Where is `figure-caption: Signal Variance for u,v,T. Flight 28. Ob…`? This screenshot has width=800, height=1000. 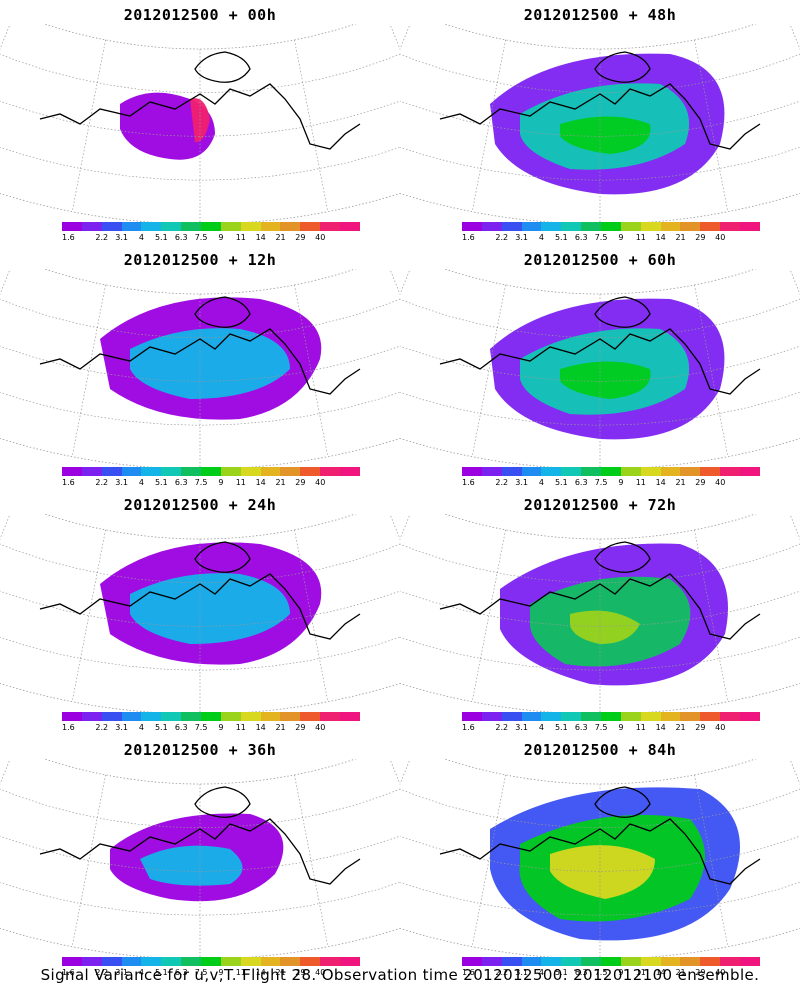 figure-caption: Signal Variance for u,v,T. Flight 28. Ob… is located at coordinates (400, 975).